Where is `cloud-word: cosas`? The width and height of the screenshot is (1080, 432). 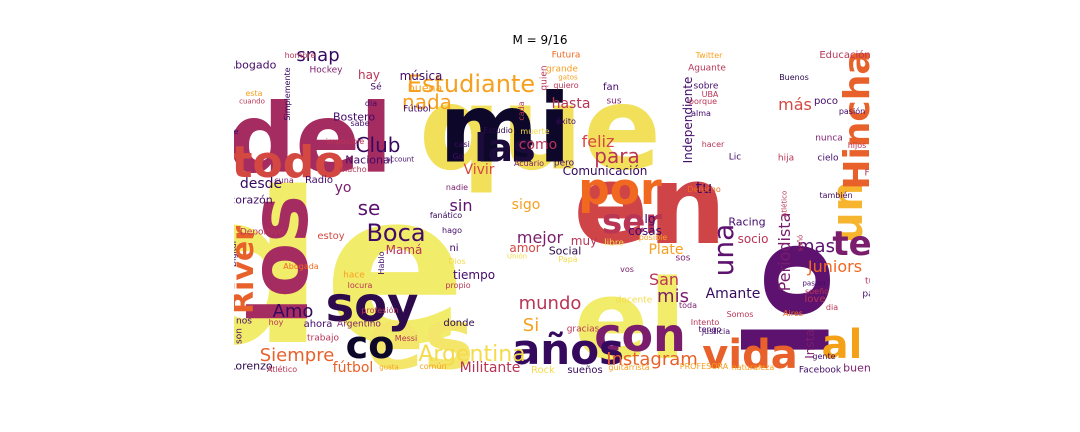
cloud-word: cosas is located at coordinates (645, 231).